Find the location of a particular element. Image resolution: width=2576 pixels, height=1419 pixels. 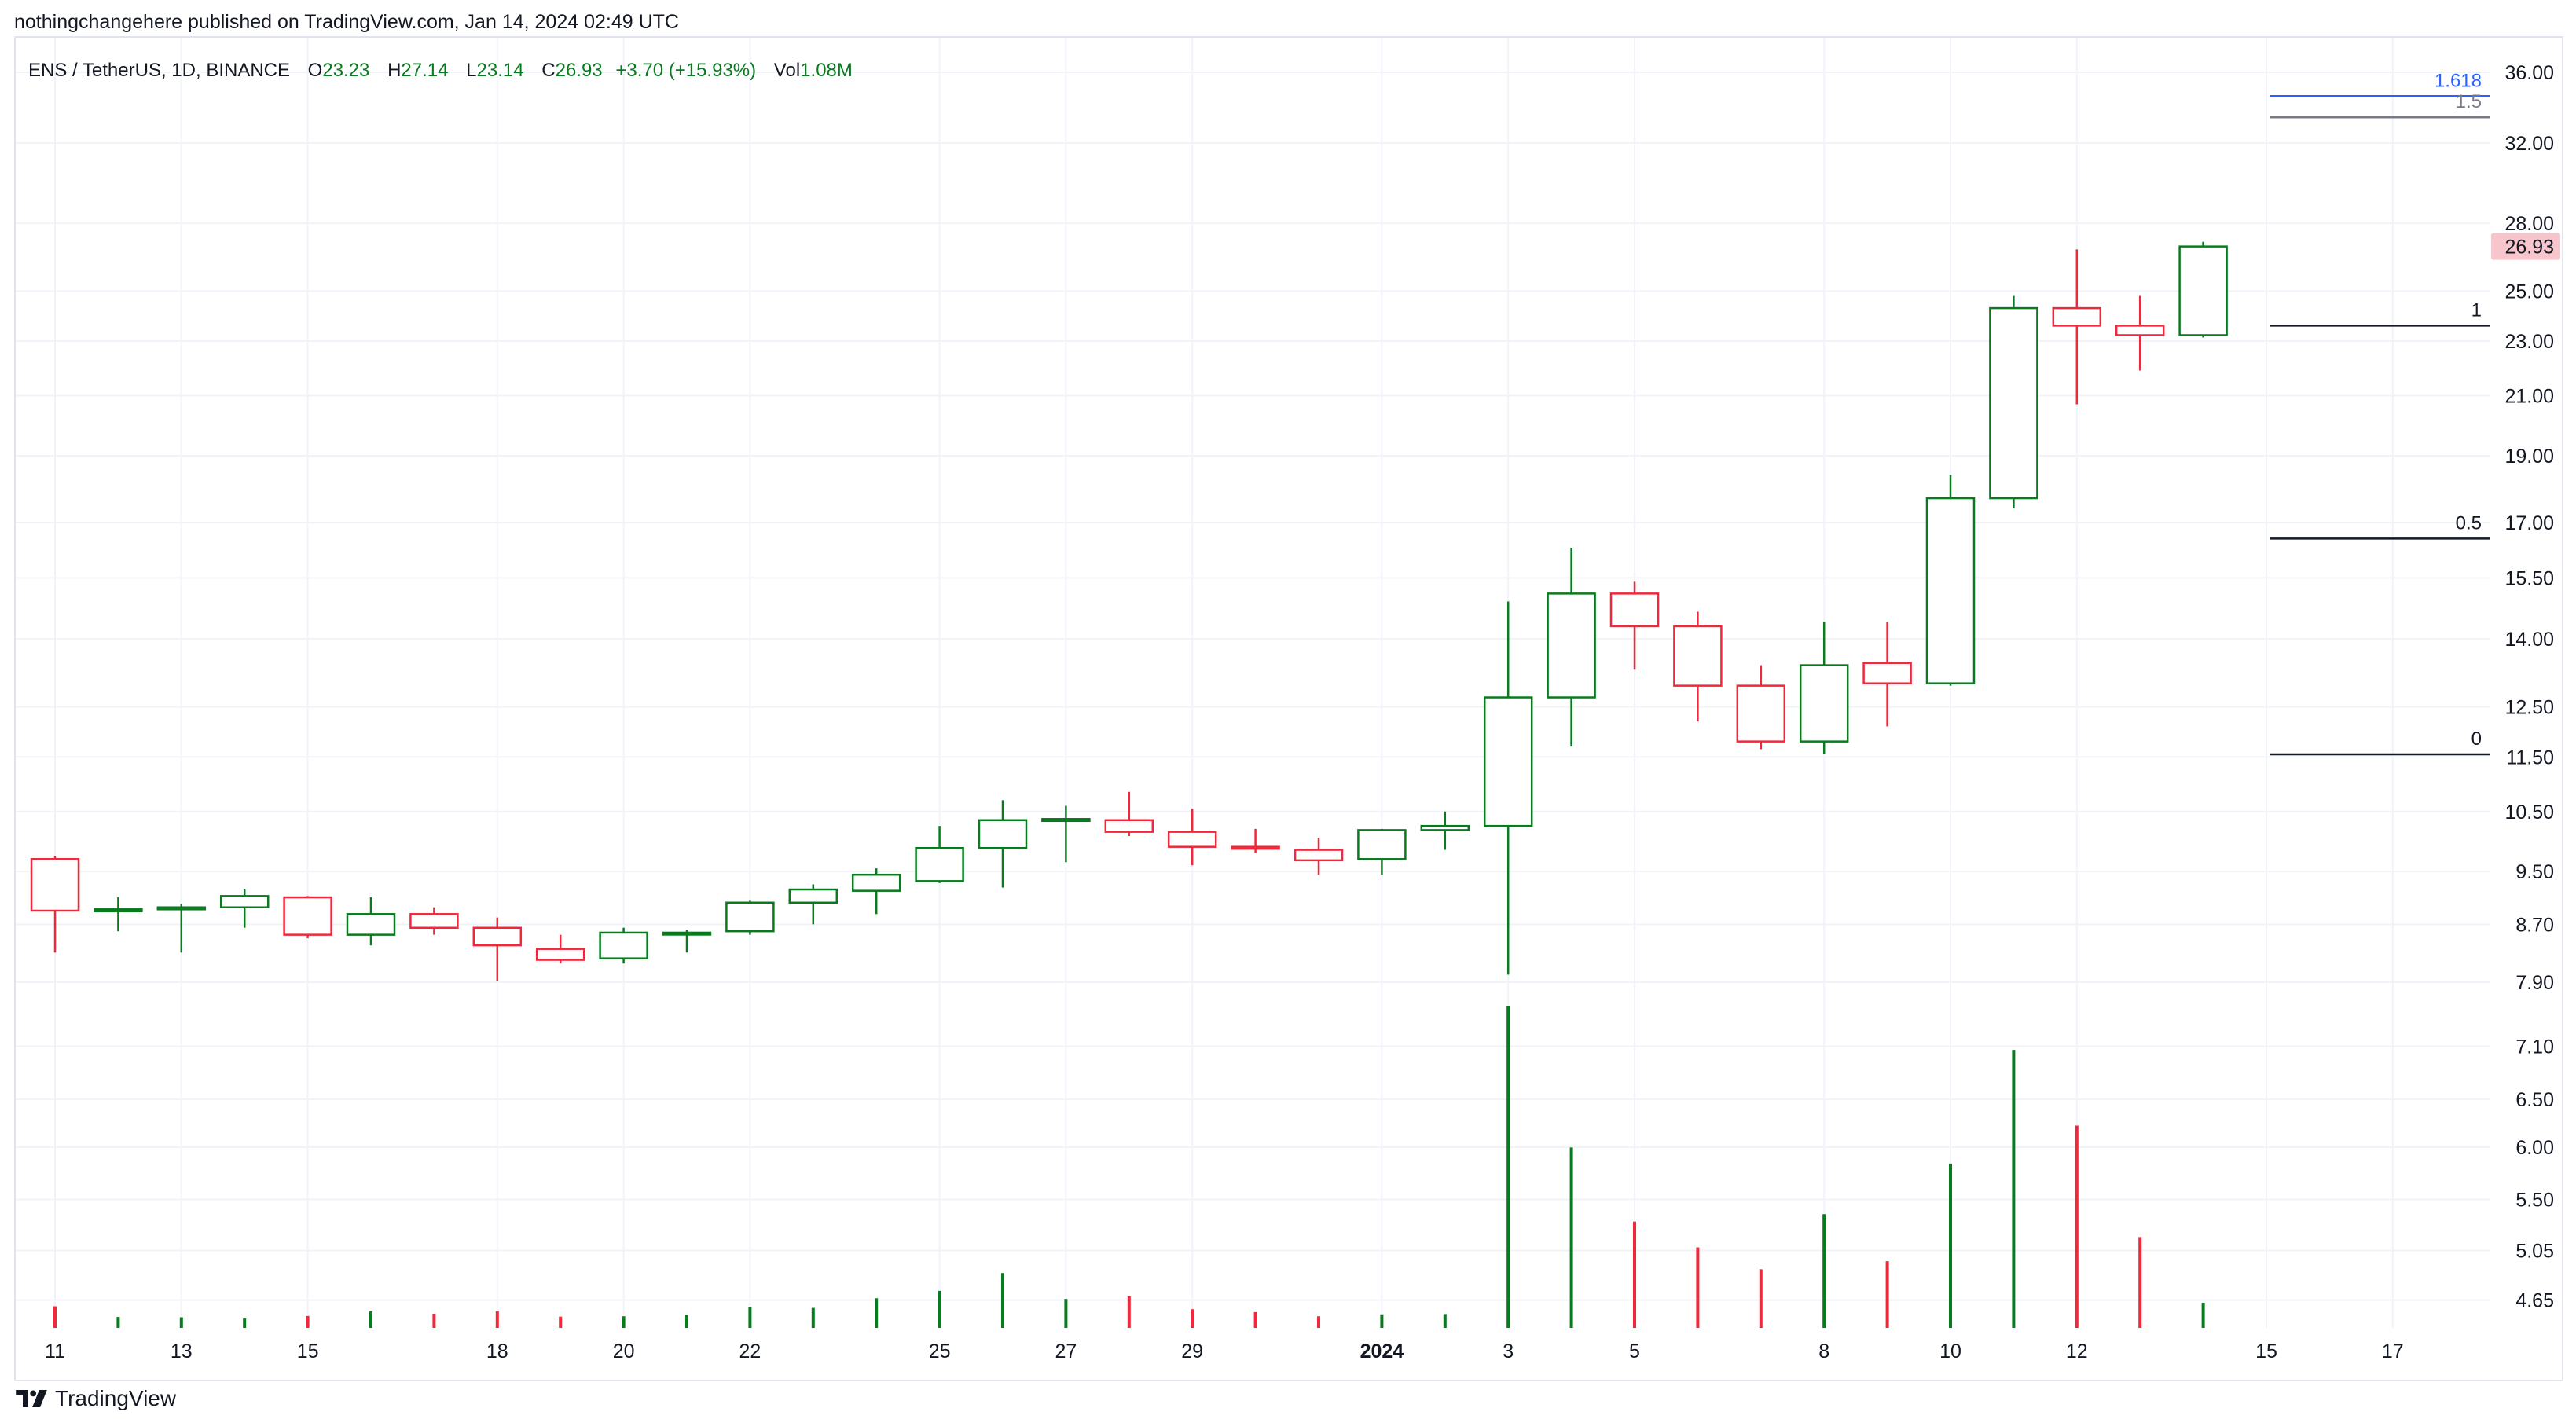

y-tick-label: 25.00 is located at coordinates (2529, 291).